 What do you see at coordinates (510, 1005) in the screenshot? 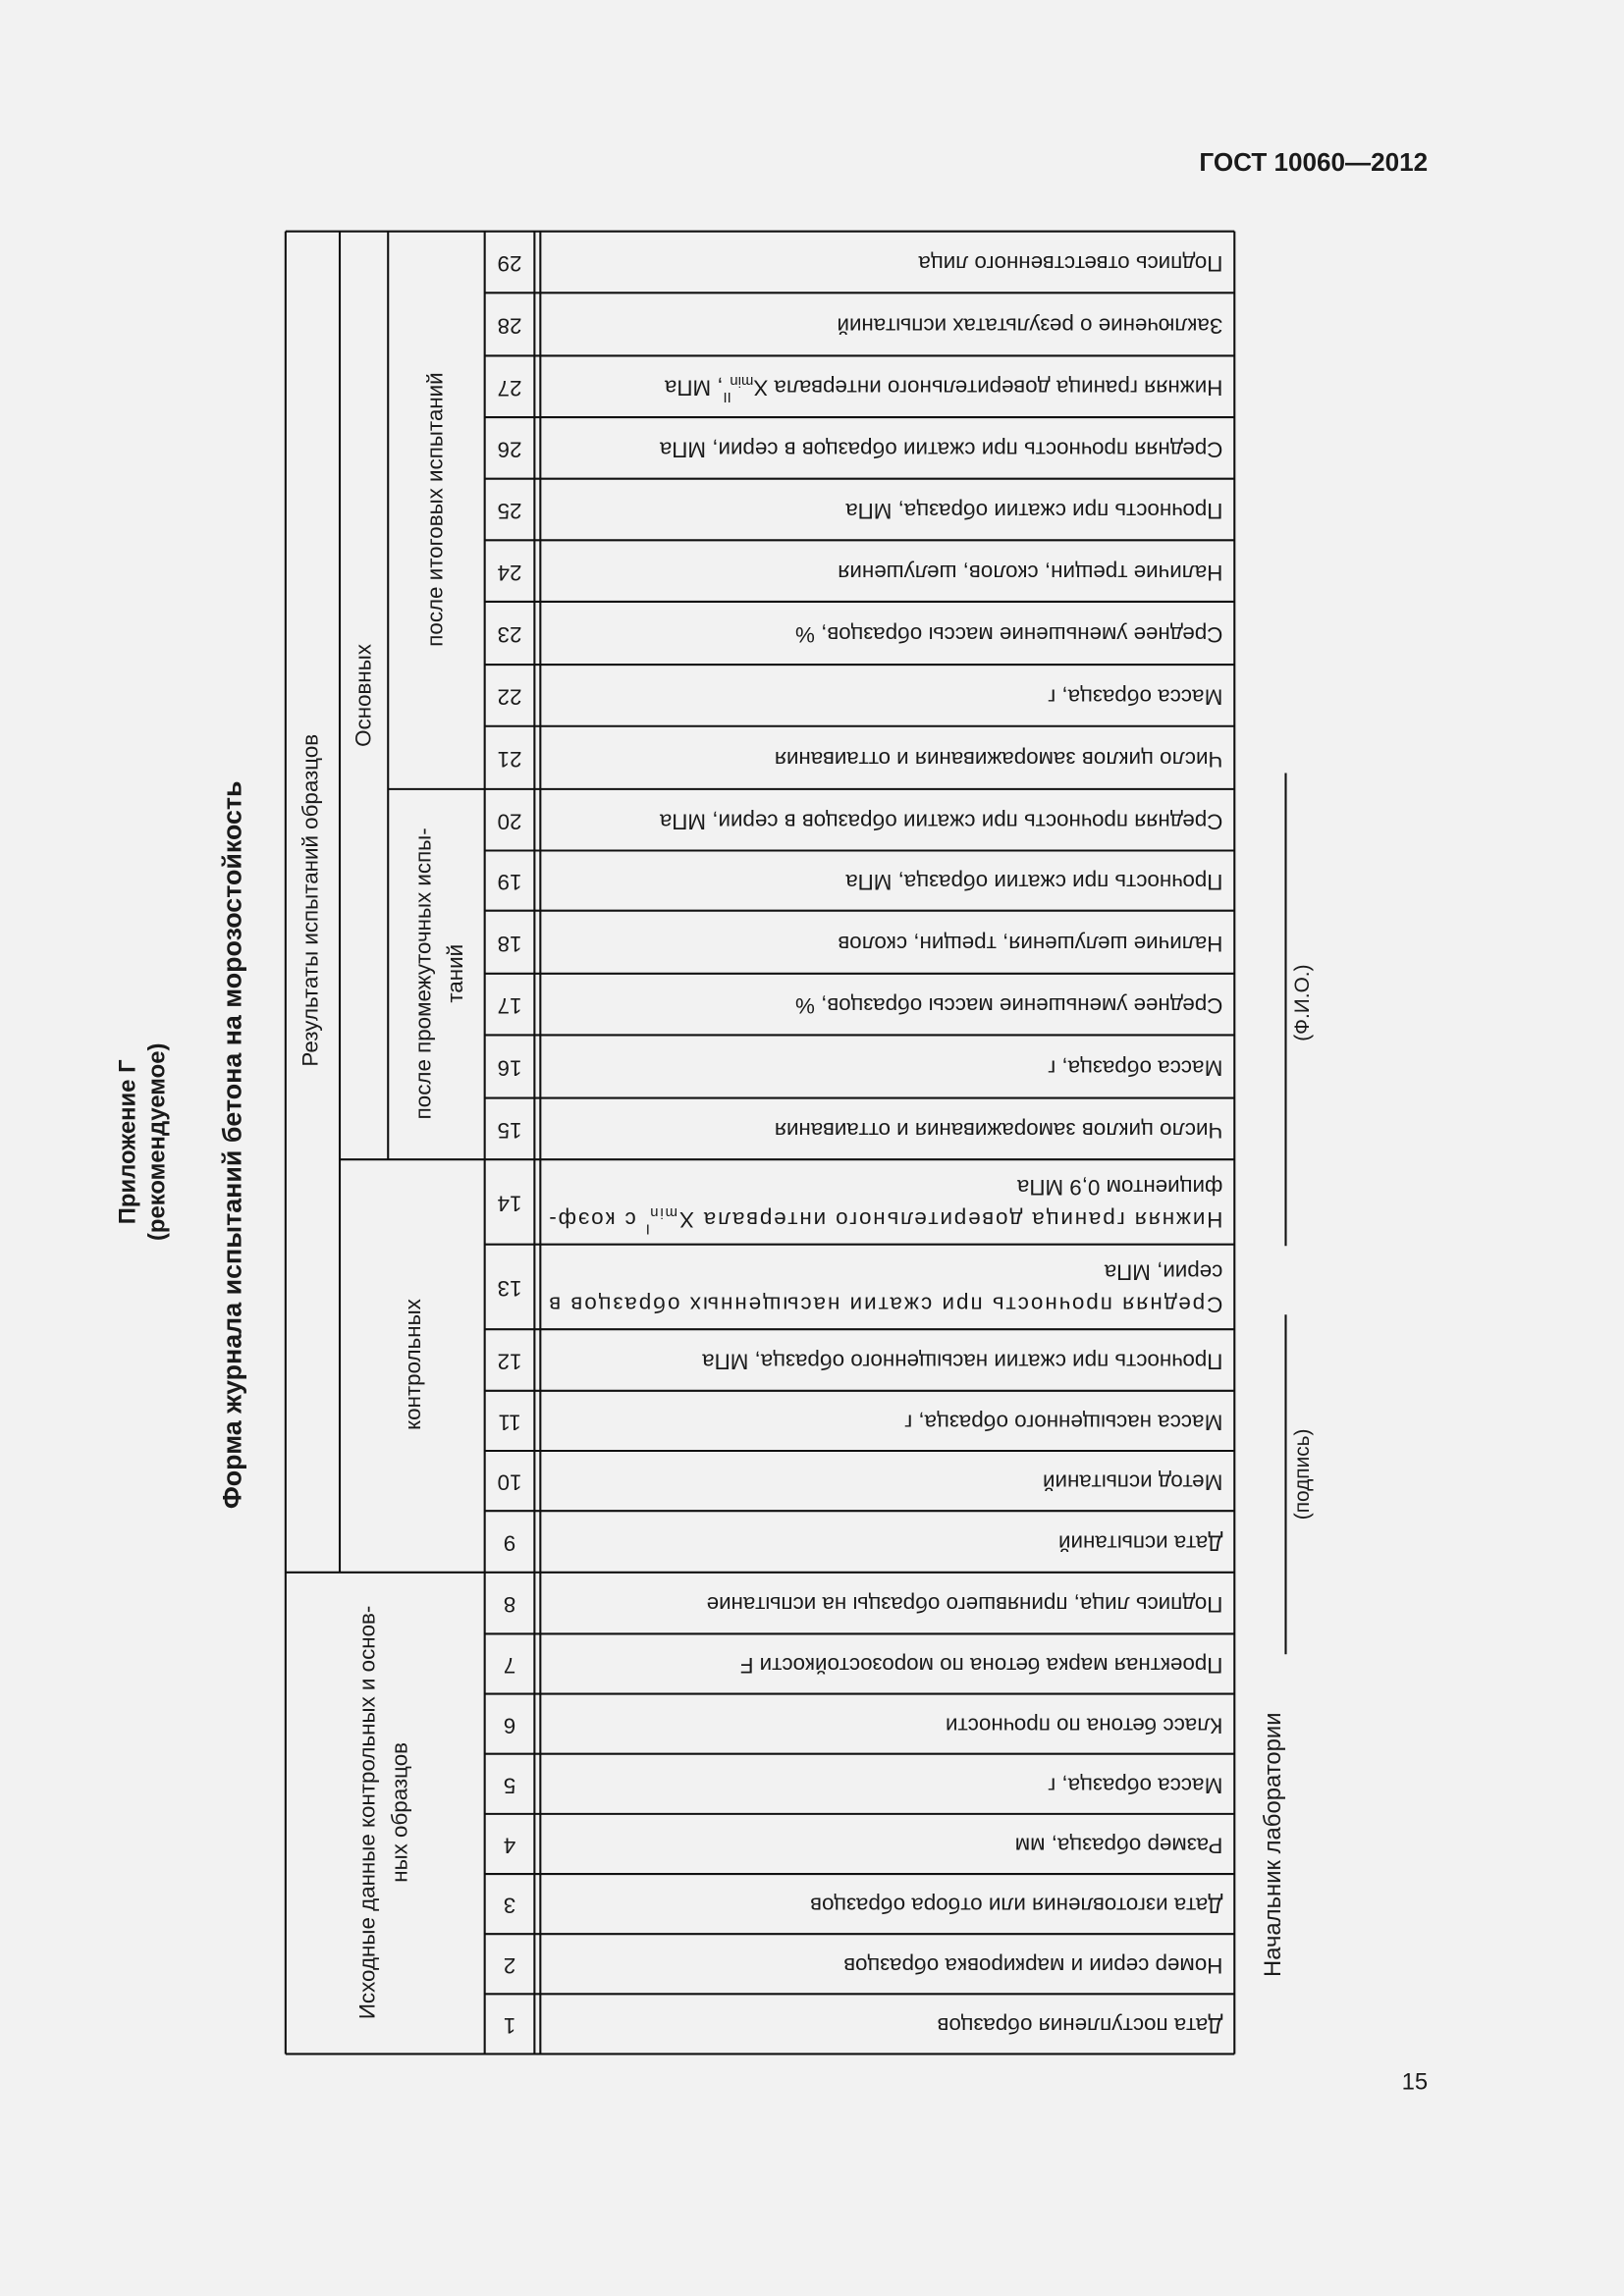
I see `row-number: 17` at bounding box center [510, 1005].